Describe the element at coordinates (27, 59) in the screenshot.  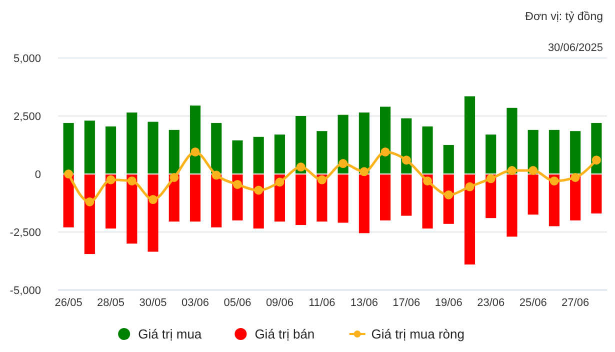
I see `y-tick-label: 5,000` at that location.